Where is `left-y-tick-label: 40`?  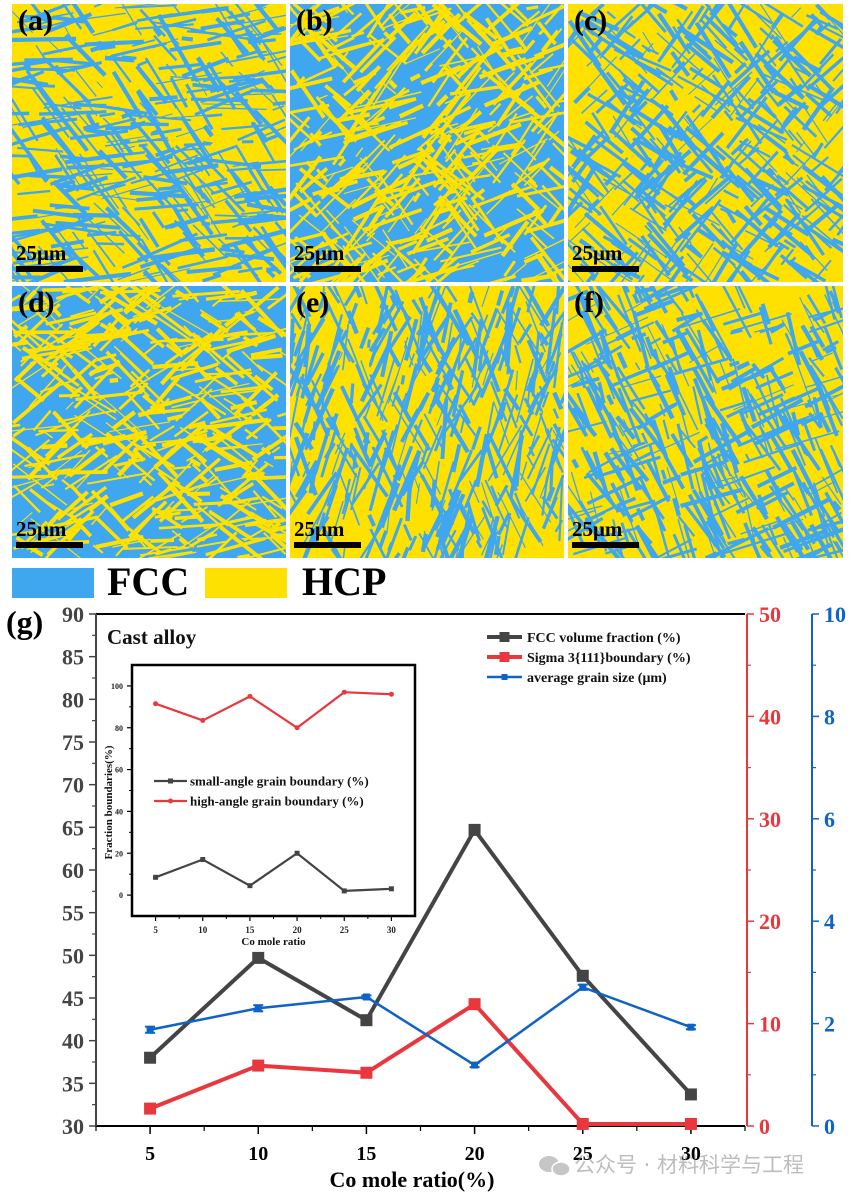
left-y-tick-label: 40 is located at coordinates (73, 1041).